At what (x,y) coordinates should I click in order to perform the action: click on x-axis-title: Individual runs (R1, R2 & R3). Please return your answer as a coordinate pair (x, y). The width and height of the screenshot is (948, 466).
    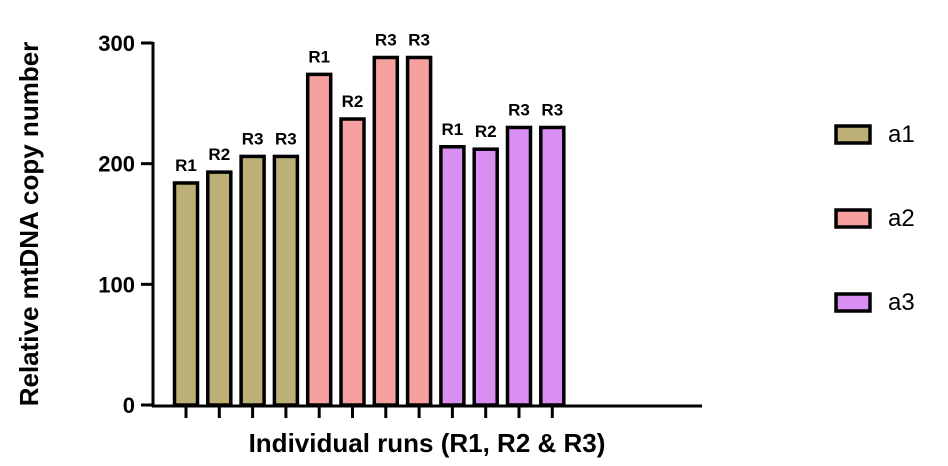
    Looking at the image, I should click on (427, 443).